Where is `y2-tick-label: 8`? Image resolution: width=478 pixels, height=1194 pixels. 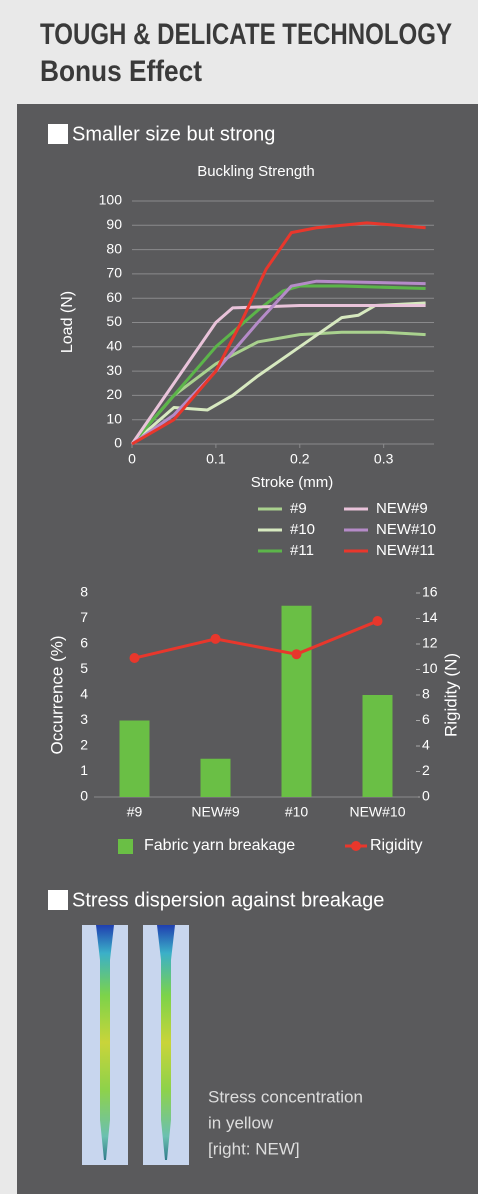 y2-tick-label: 8 is located at coordinates (426, 694).